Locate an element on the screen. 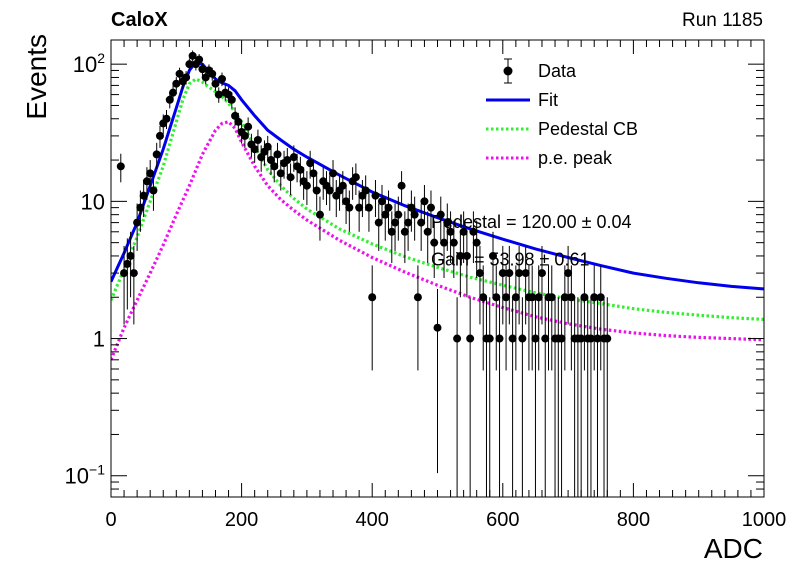 Image resolution: width=796 pixels, height=572 pixels. y-tick-label: 10 is located at coordinates (93, 201).